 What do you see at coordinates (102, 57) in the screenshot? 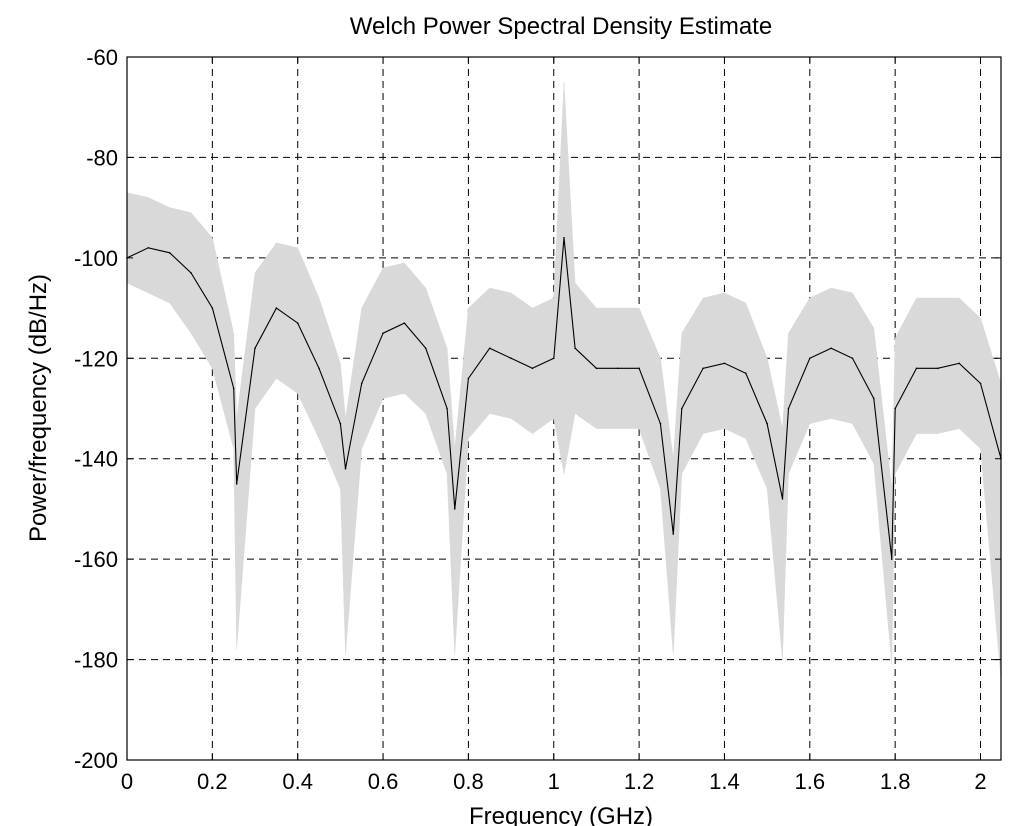
I see `y-tick-label: -60` at bounding box center [102, 57].